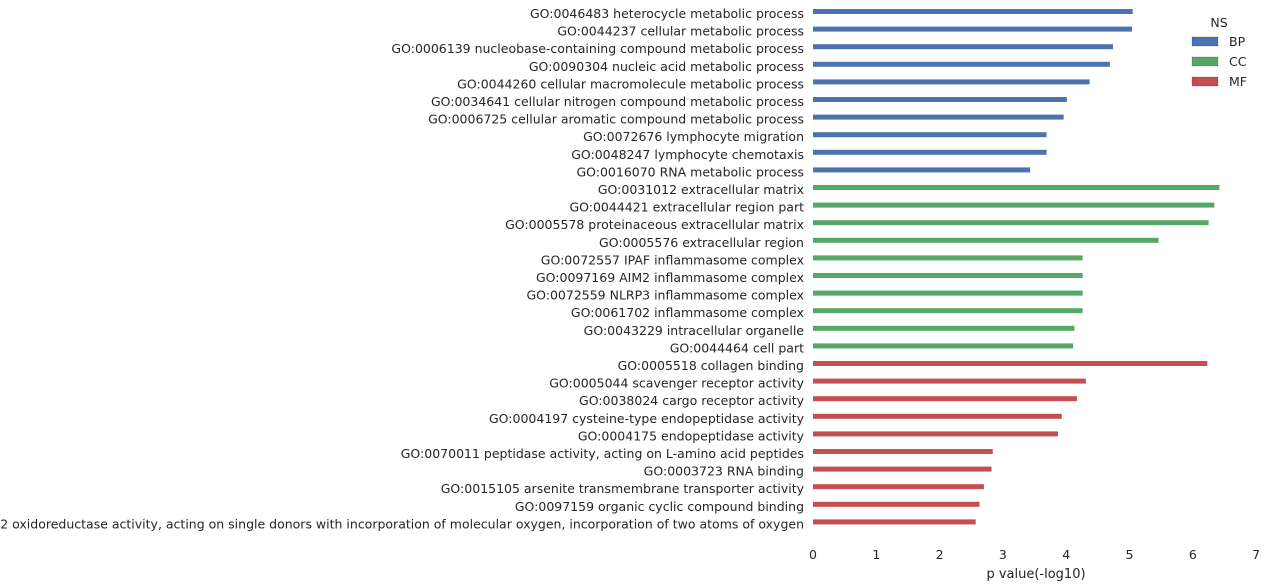 This screenshot has width=1270, height=587. Describe the element at coordinates (711, 365) in the screenshot. I see `category-label-21: GO:0005518 collagen binding` at that location.